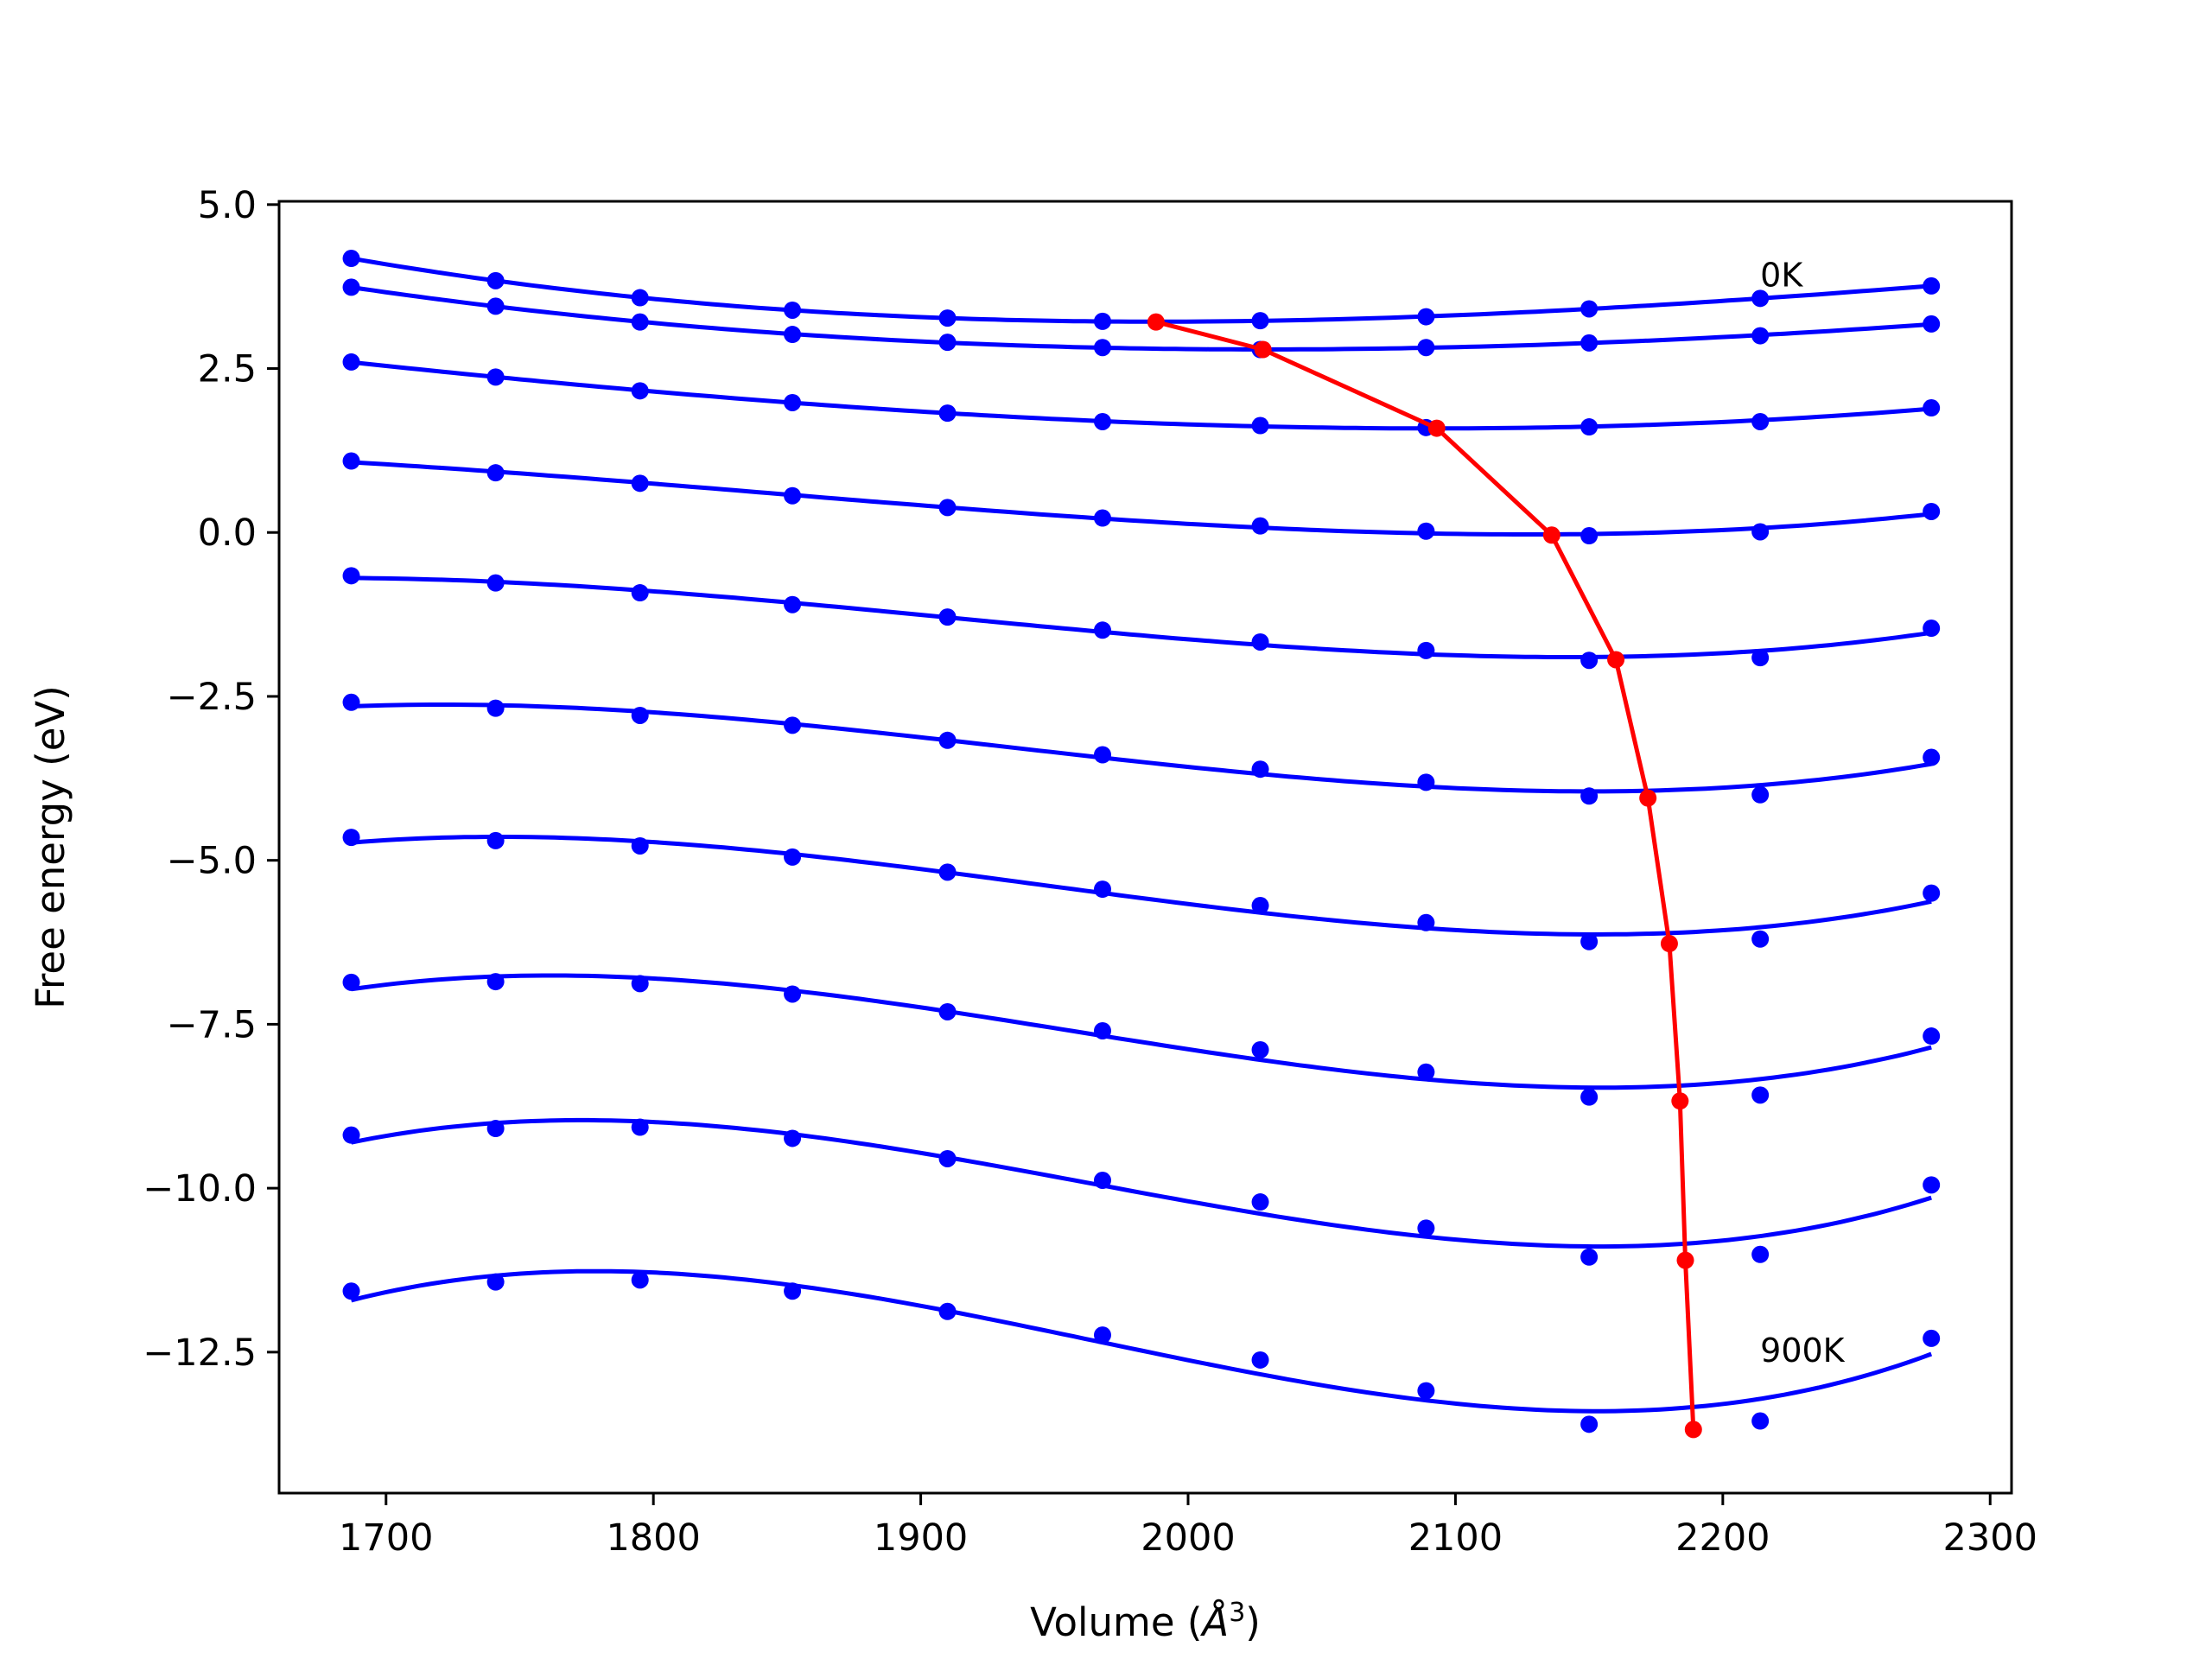 This screenshot has height=1659, width=2212. What do you see at coordinates (1116, 1622) in the screenshot?
I see `x-axis-label-text: Volume (` at bounding box center [1116, 1622].